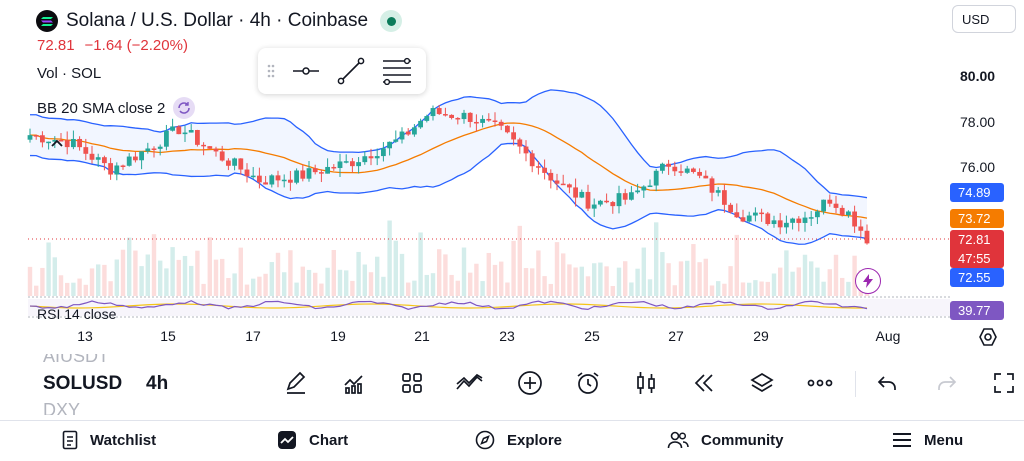 The image size is (1024, 461). Describe the element at coordinates (57, 143) in the screenshot. I see `collapse-legend-button` at that location.